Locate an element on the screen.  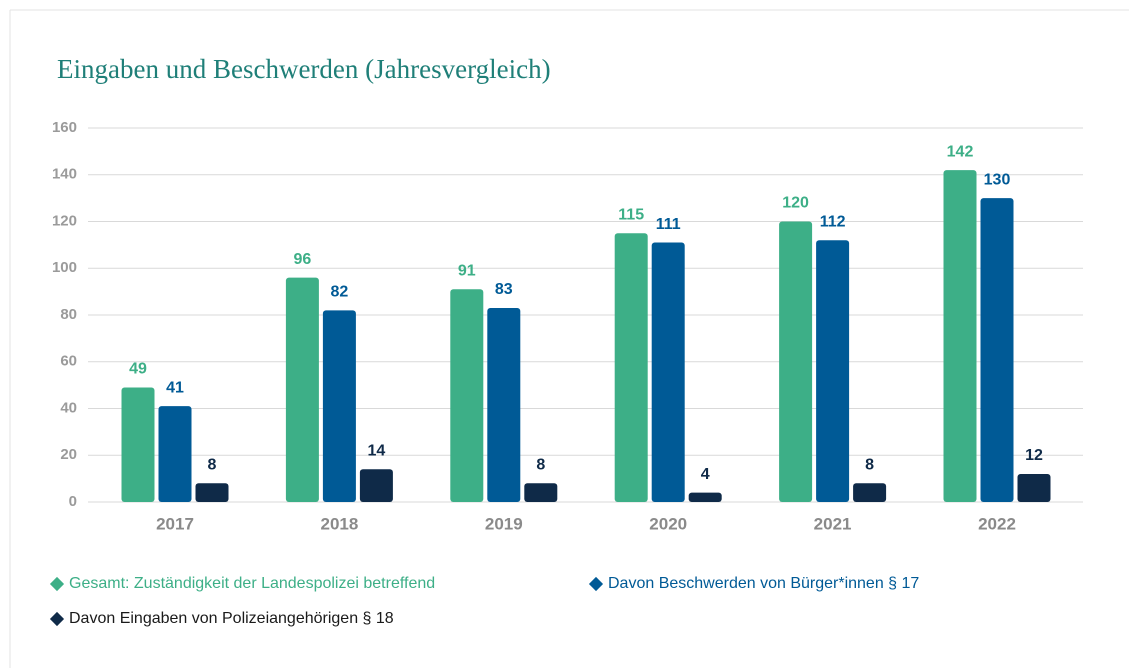
value-label: 12 is located at coordinates (1034, 455).